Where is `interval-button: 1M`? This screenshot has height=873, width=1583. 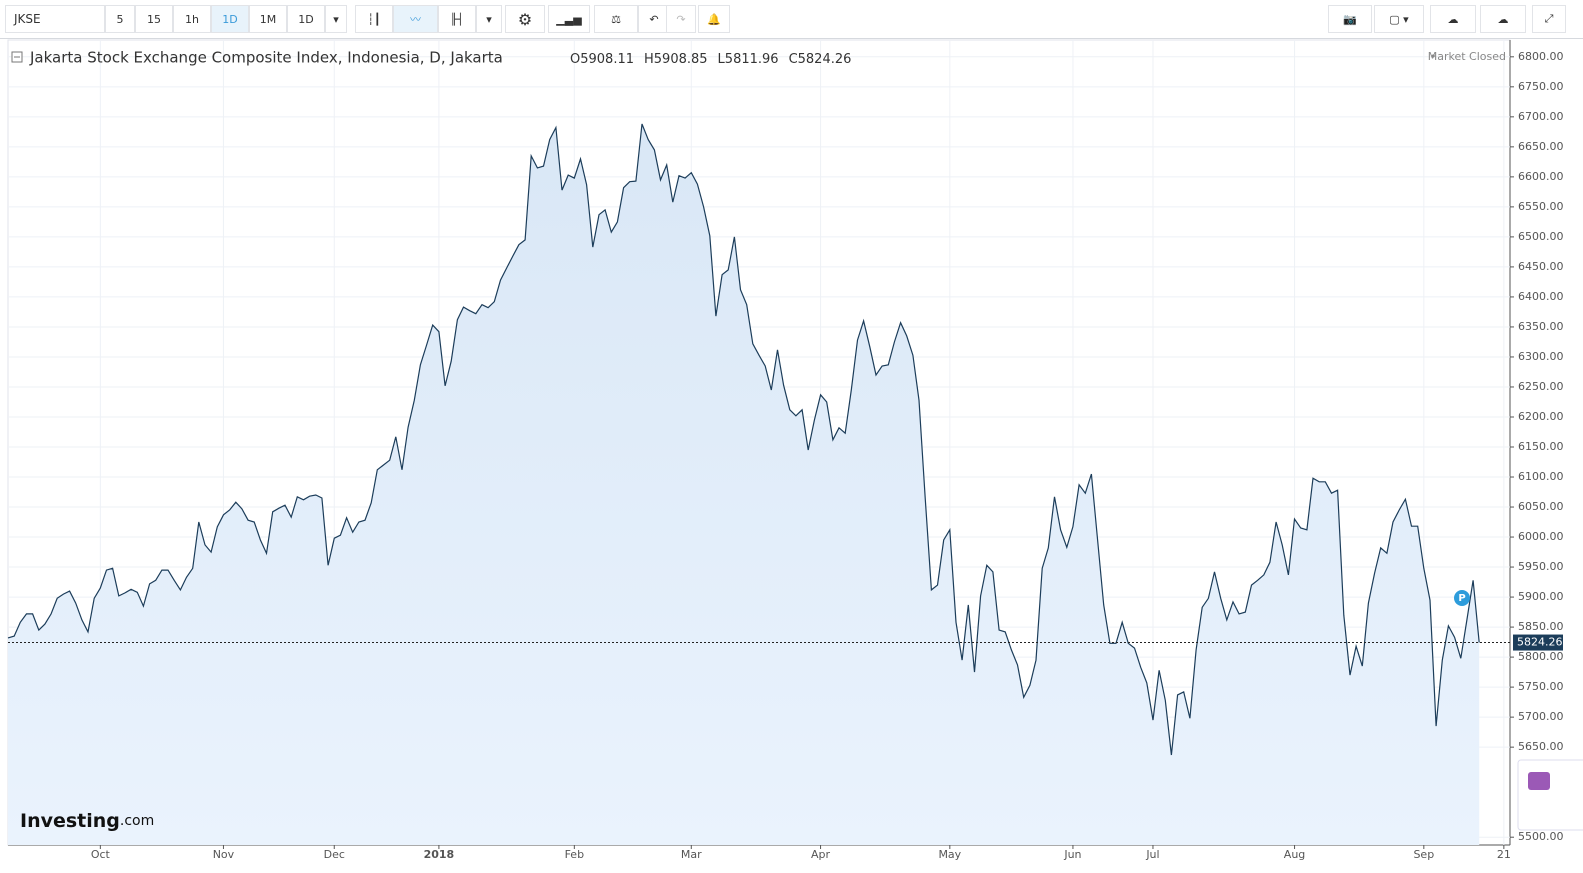
interval-button: 1M is located at coordinates (268, 19).